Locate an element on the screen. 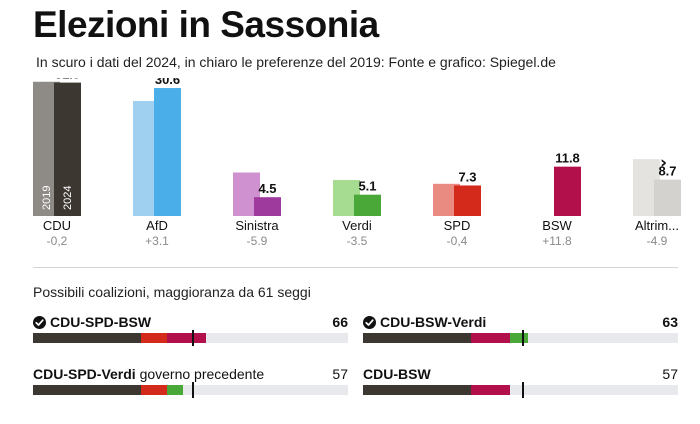  value-label-sinistra: 4.5 is located at coordinates (267, 188).